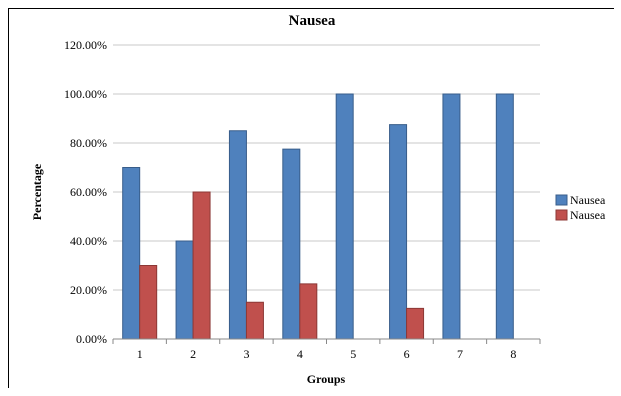  Describe the element at coordinates (326, 350) in the screenshot. I see `x-tick-labels: 1 2 3 4 5 6 7 8` at that location.